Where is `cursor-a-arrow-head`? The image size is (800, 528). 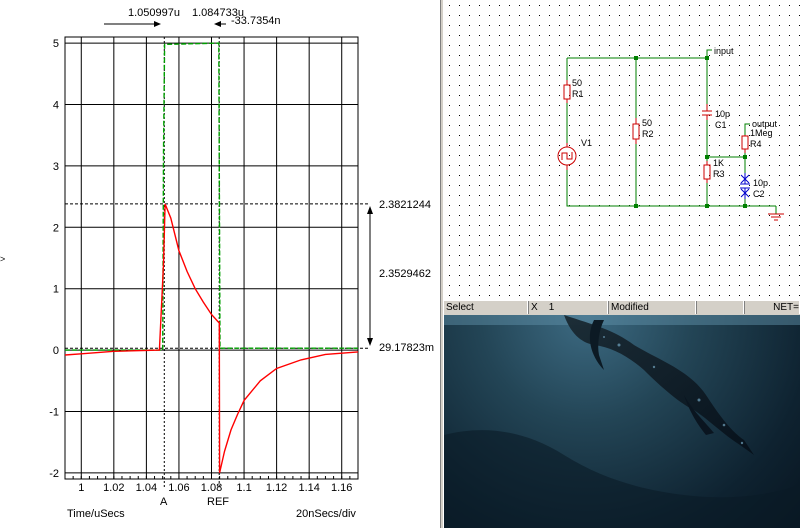
cursor-a-arrow-head is located at coordinates (157, 24).